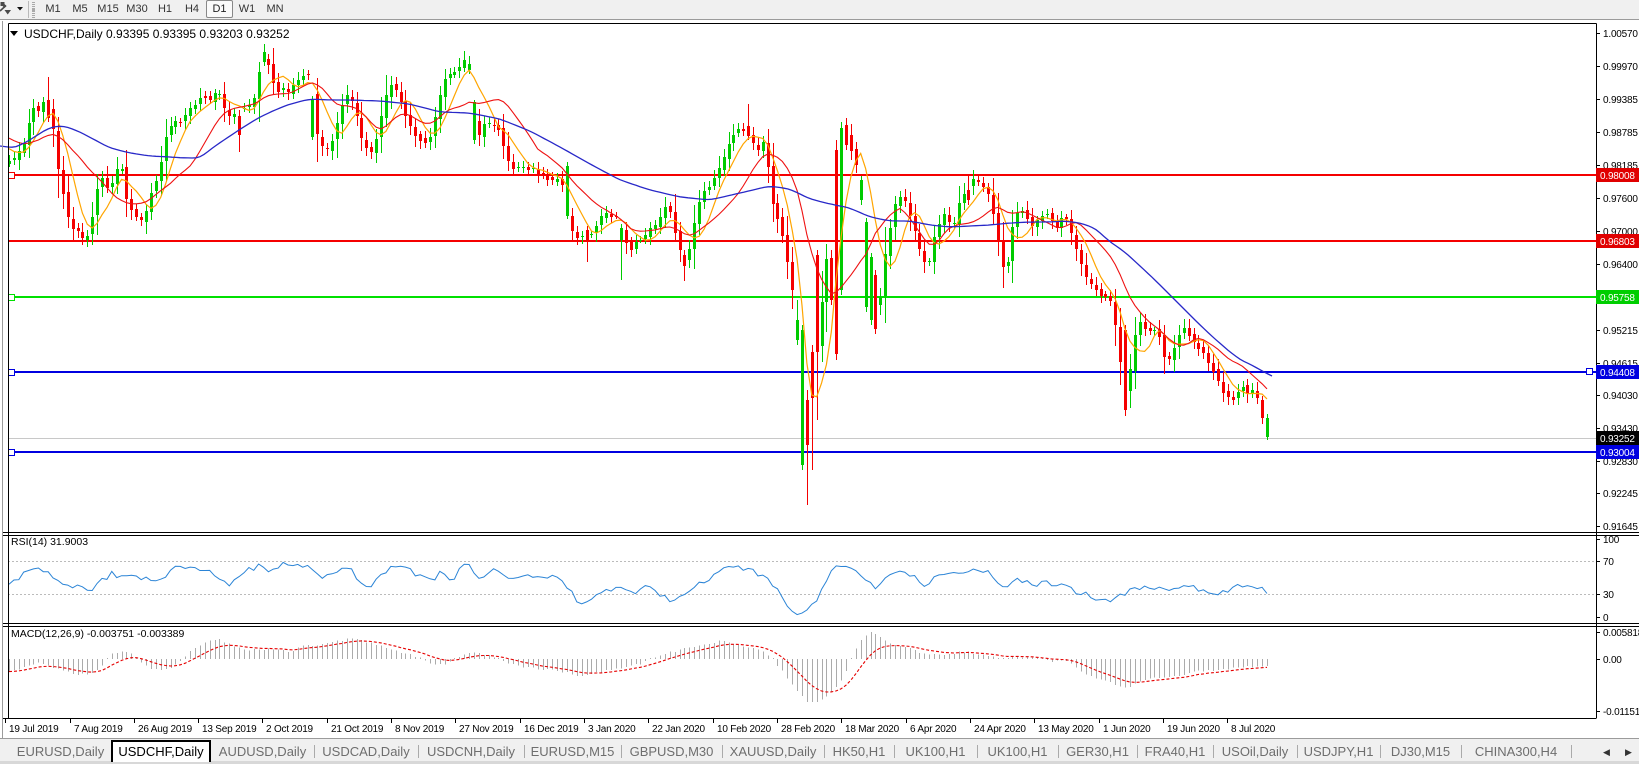  Describe the element at coordinates (98, 634) in the screenshot. I see `svg-text:MACD(12,26,9) -0.003751 -0.003: MACD(12,26,9) -0.003751 -0.003389` at that location.